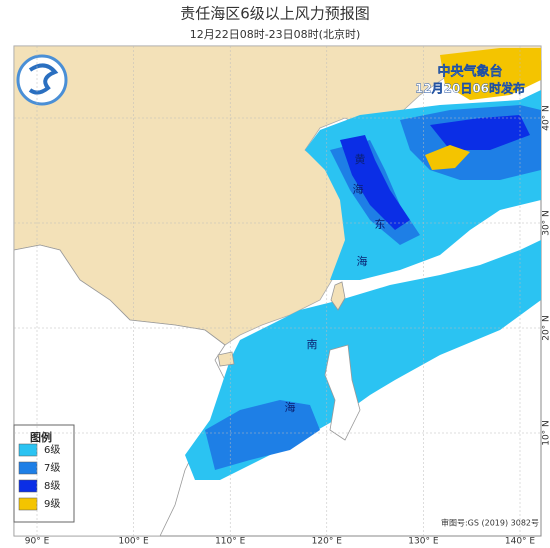 The image size is (550, 548). What do you see at coordinates (546, 118) in the screenshot?
I see `latitude-label: 40° N` at bounding box center [546, 118].